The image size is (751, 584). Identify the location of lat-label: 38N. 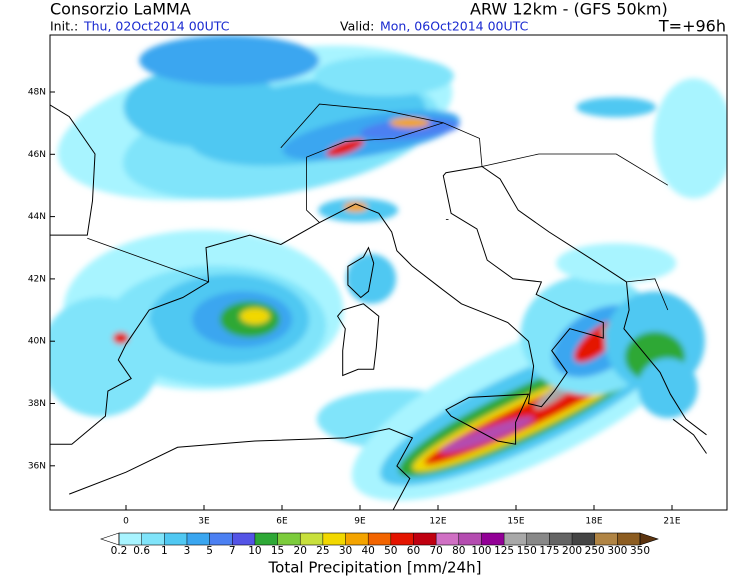
(37, 404).